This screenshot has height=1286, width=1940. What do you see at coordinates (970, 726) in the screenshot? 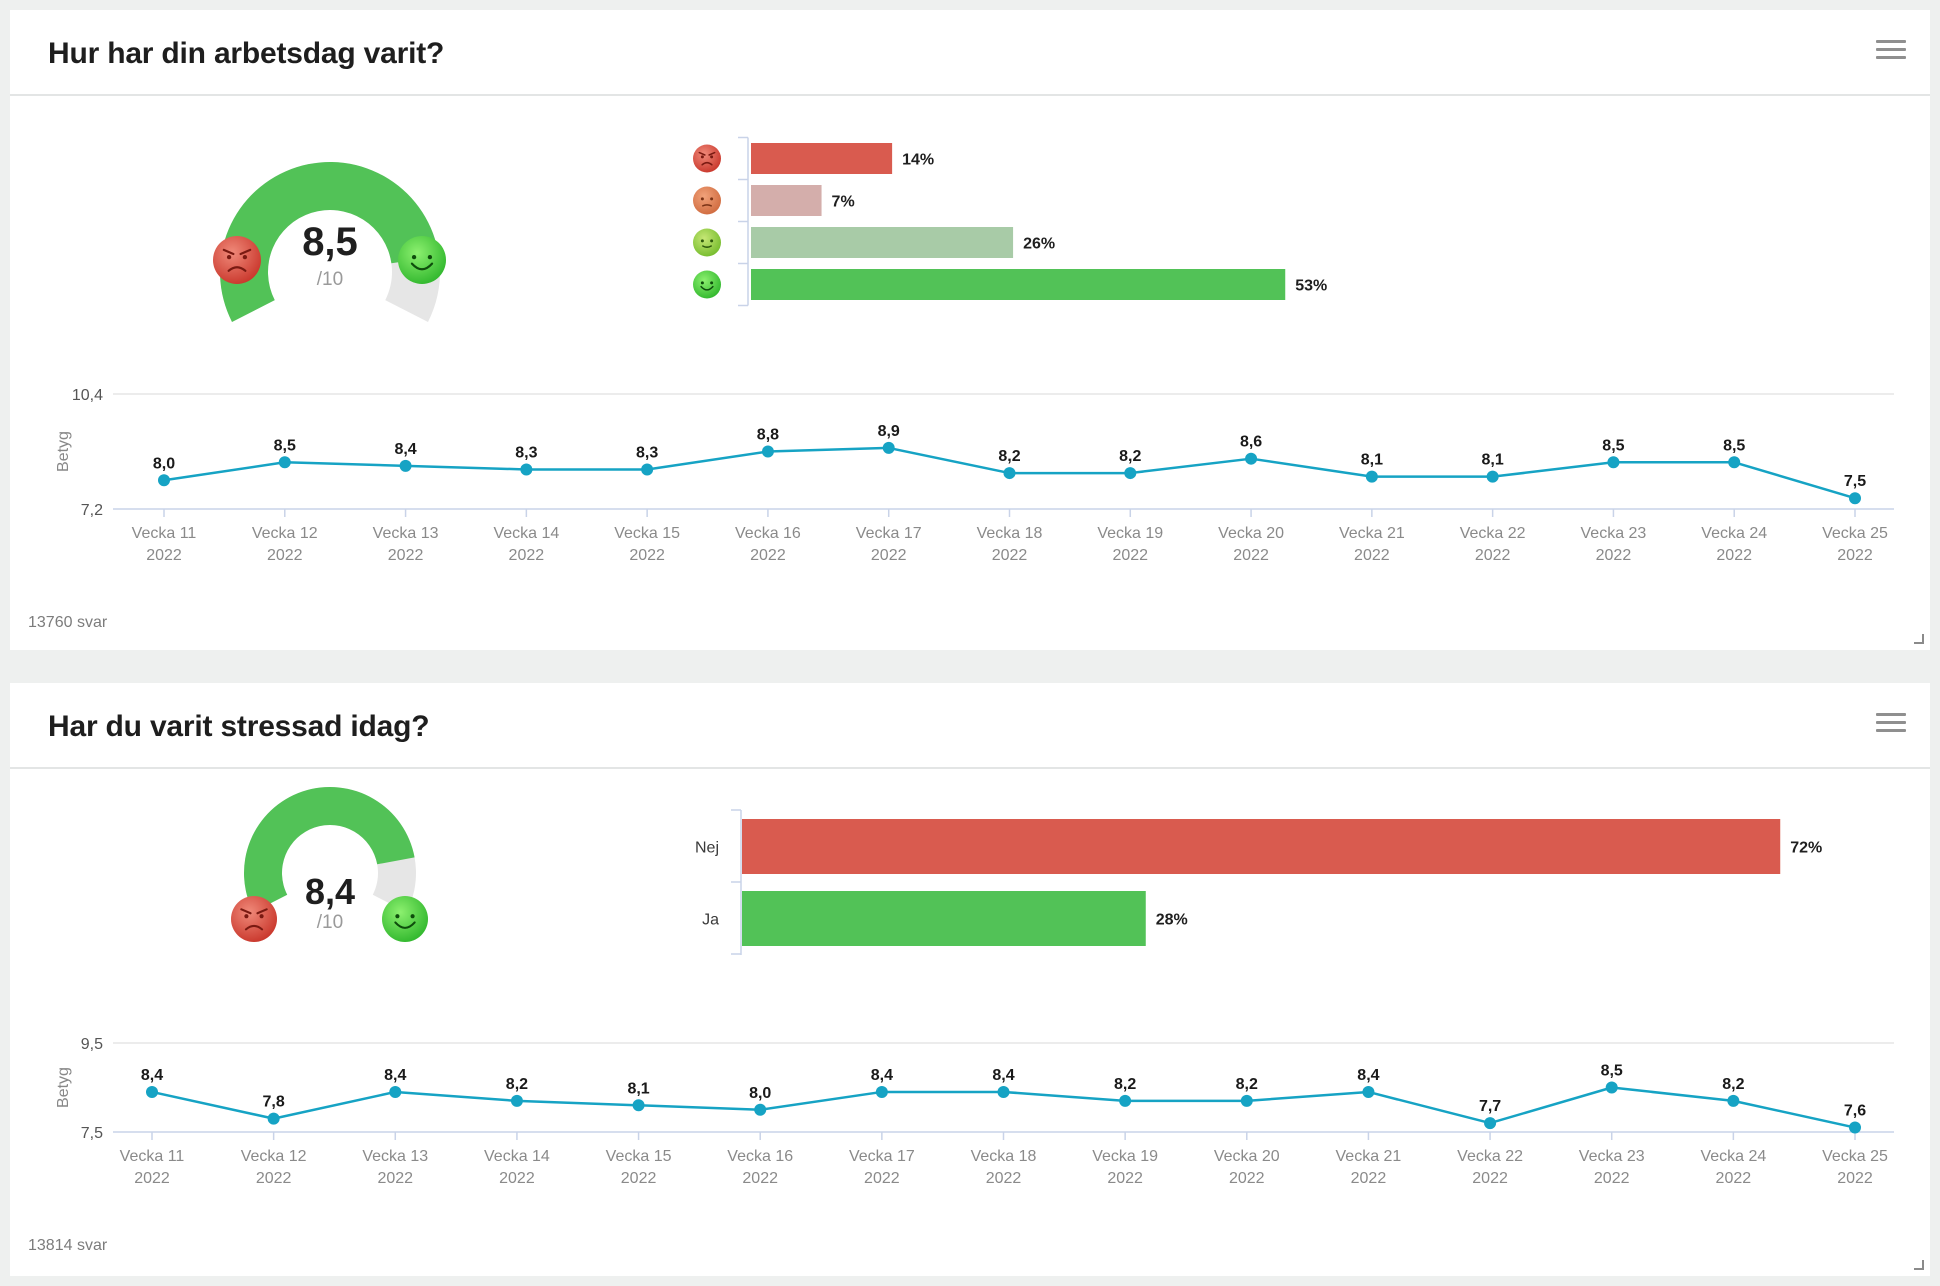
I see `panel-header: Har du varit stressad idag?` at bounding box center [970, 726].